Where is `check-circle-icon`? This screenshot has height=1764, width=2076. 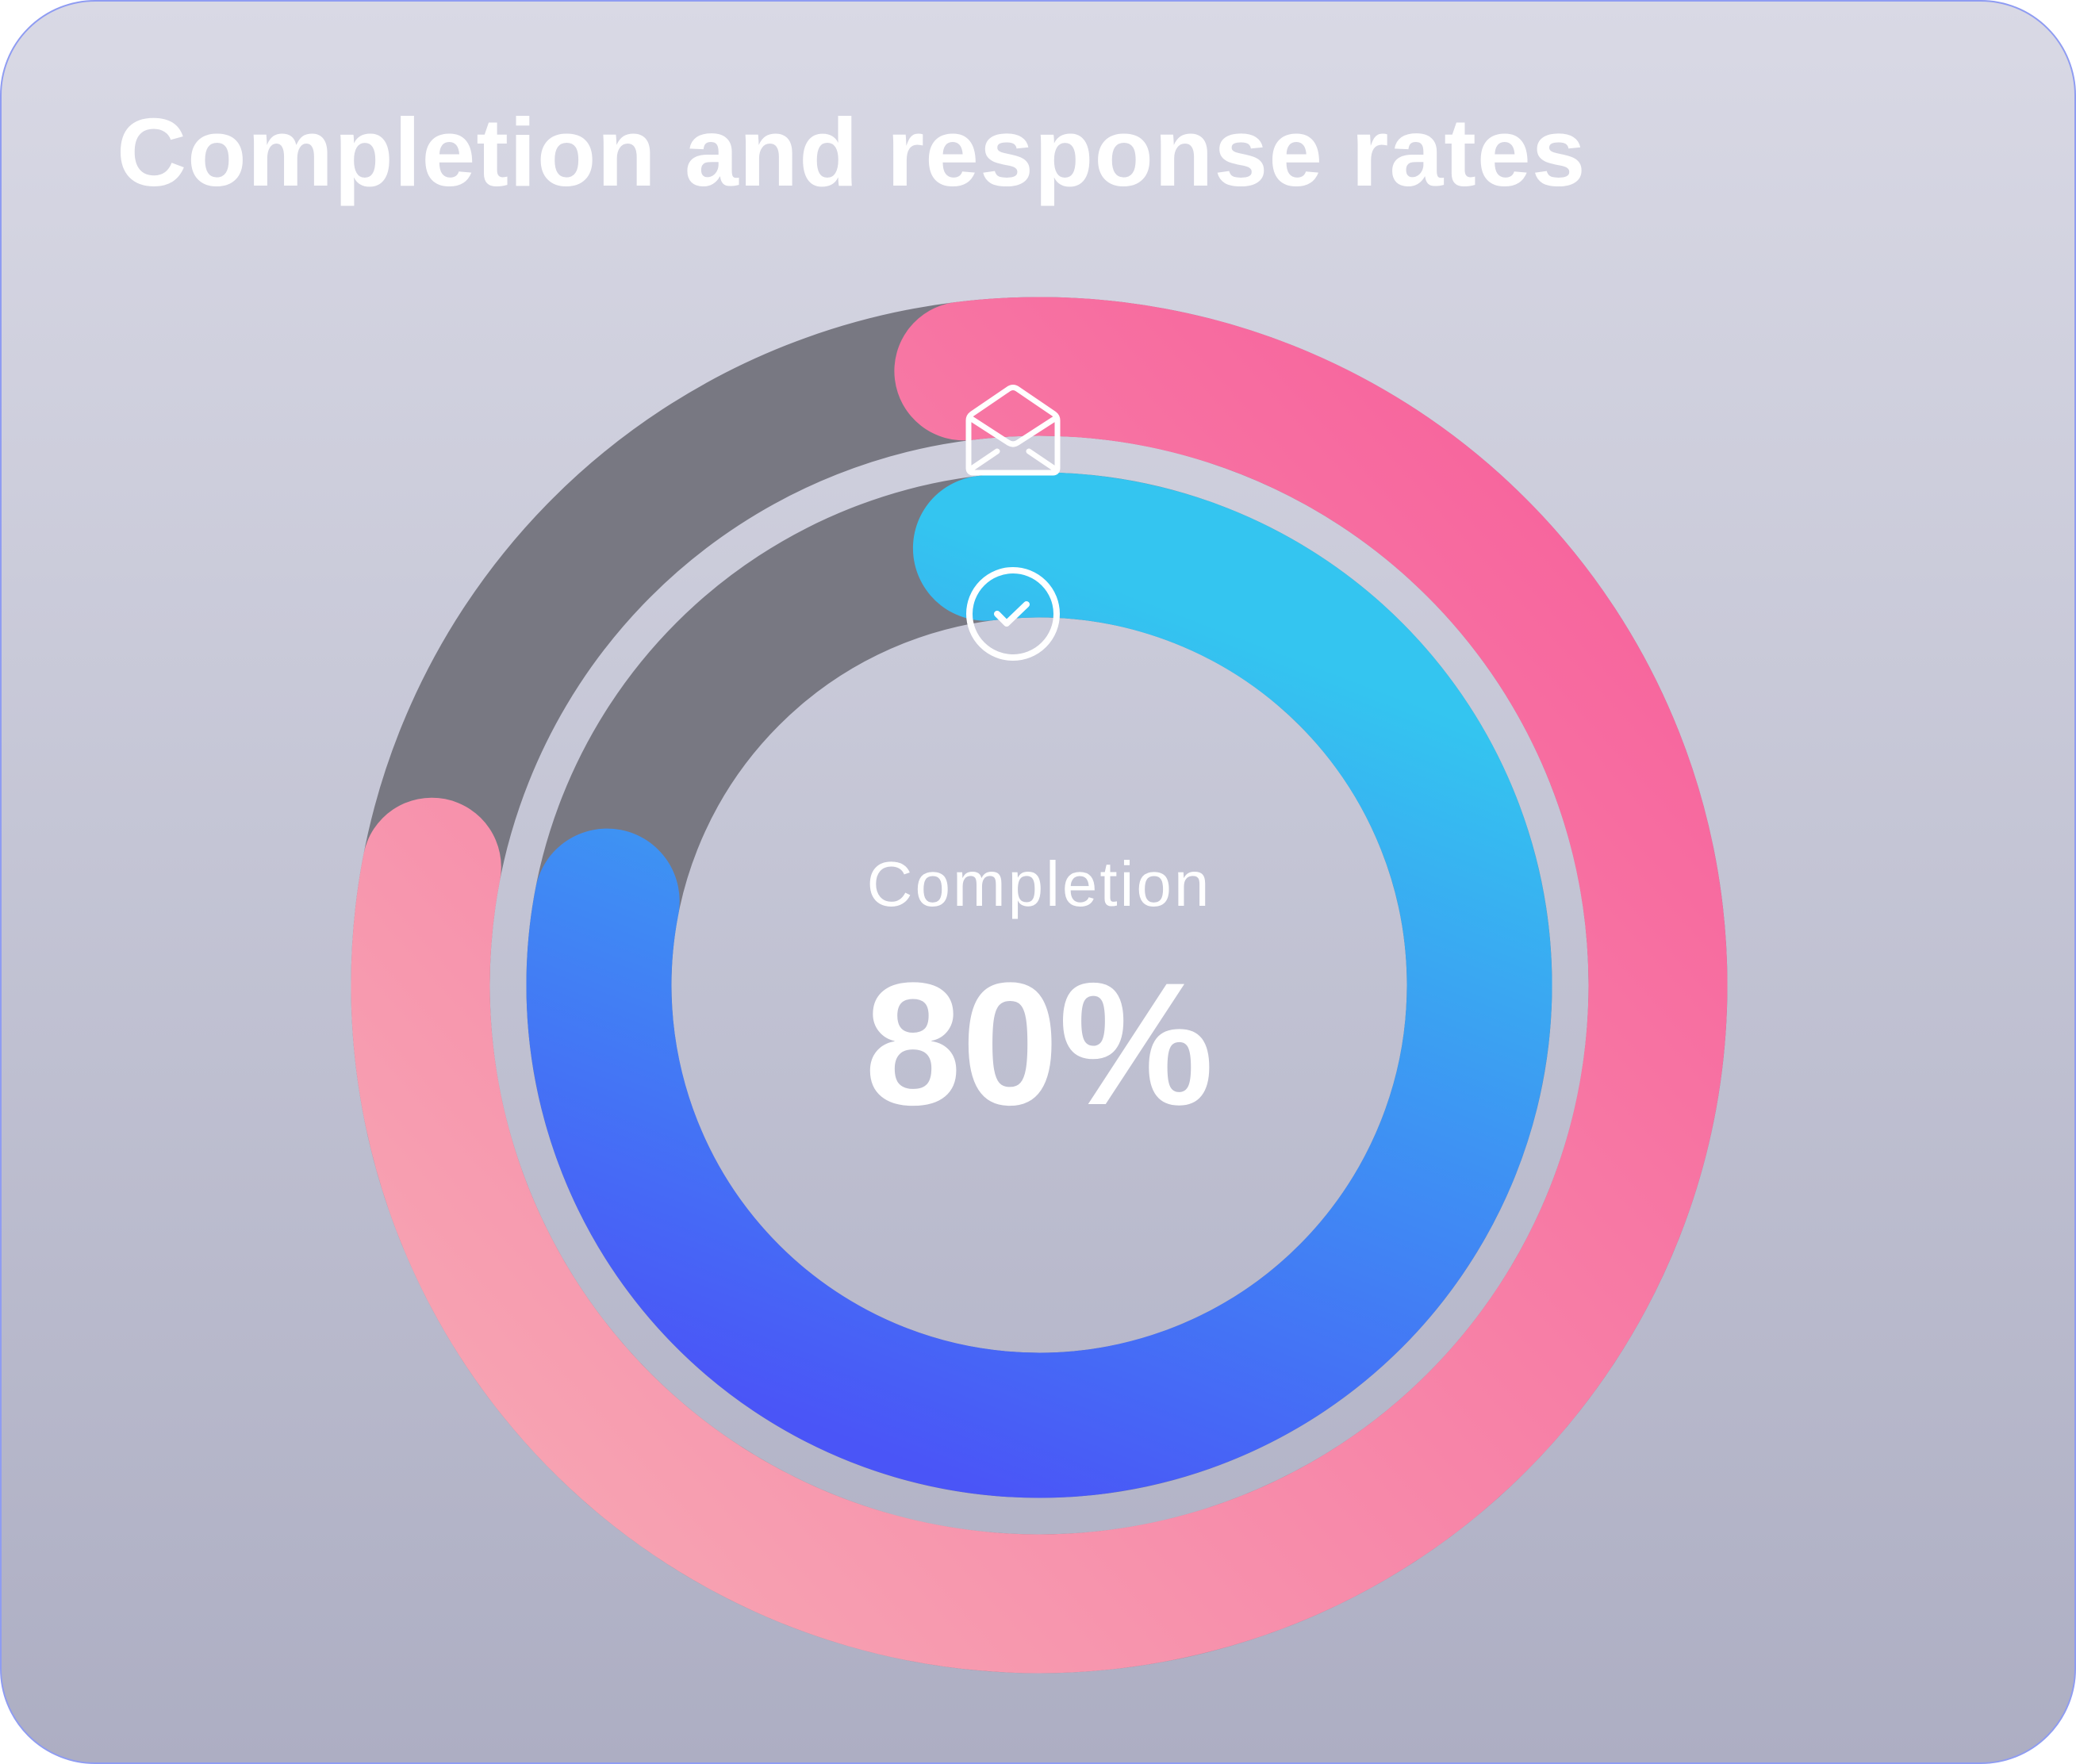 check-circle-icon is located at coordinates (1013, 614).